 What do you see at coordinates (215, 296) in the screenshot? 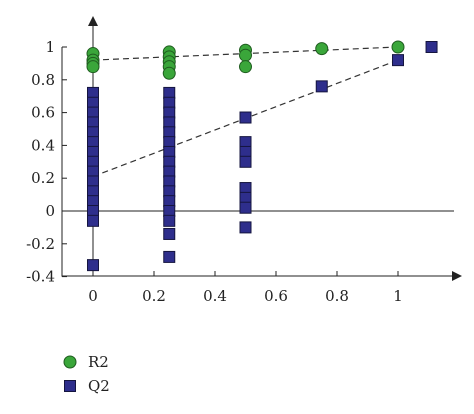
I see `x-tick-label: 0.4` at bounding box center [215, 296].